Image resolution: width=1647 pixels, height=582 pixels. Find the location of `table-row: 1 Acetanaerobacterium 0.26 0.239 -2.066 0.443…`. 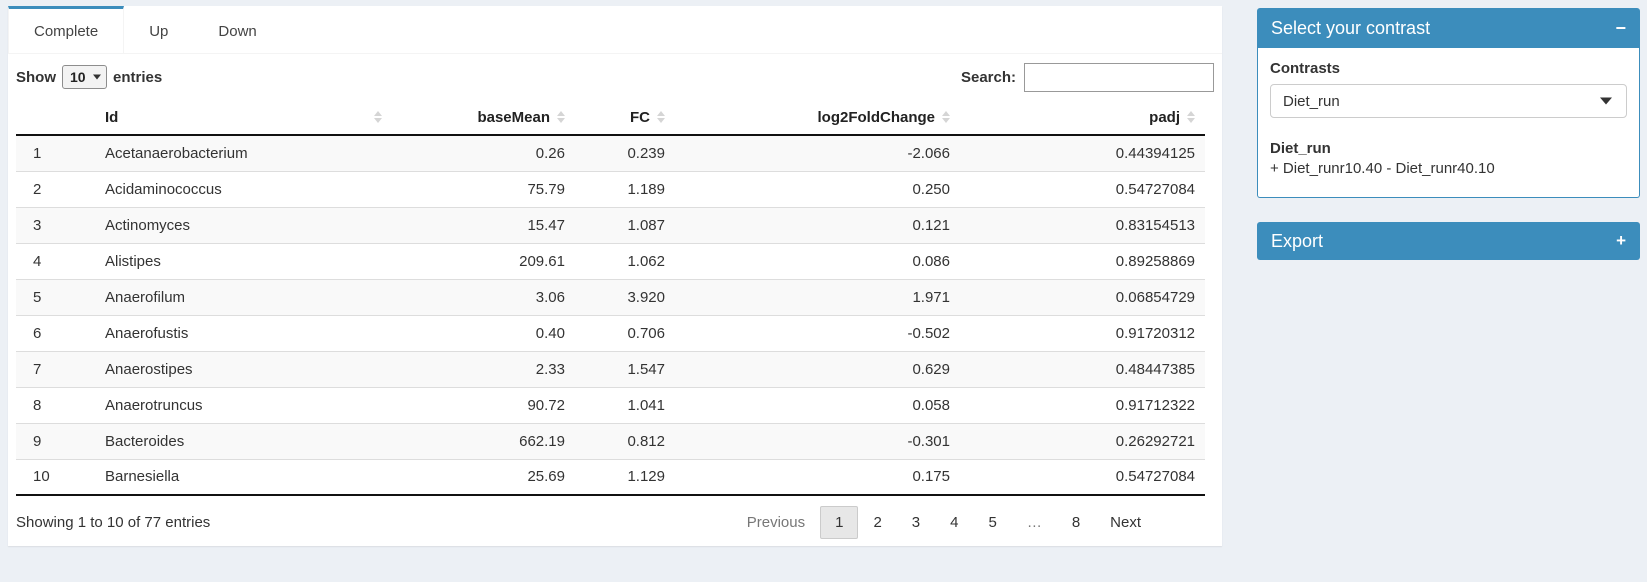

table-row: 1 Acetanaerobacterium 0.26 0.239 -2.066 0.443… is located at coordinates (610, 153).